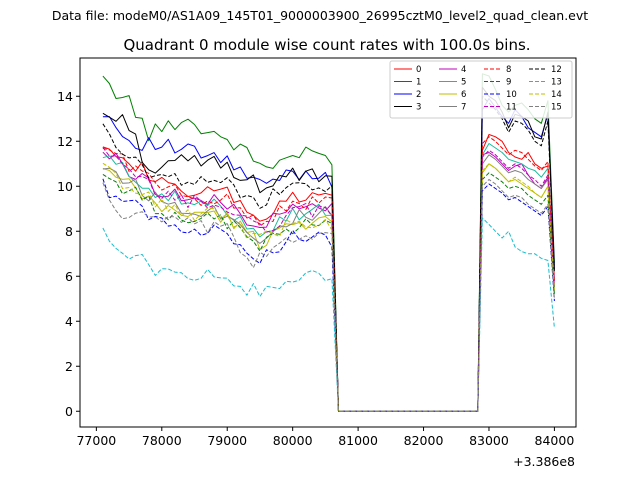 The width and height of the screenshot is (640, 480). What do you see at coordinates (556, 70) in the screenshot?
I see `legend-label-12: 12` at bounding box center [556, 70].